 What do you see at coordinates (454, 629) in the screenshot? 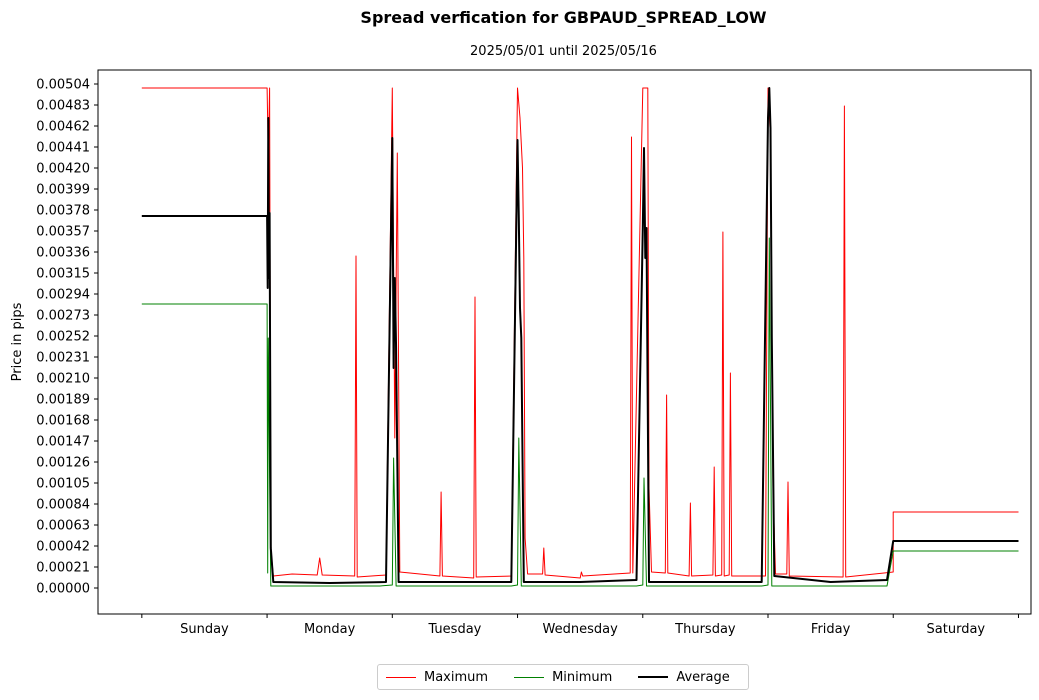
I see `x-tick-label: Tuesday` at bounding box center [454, 629].